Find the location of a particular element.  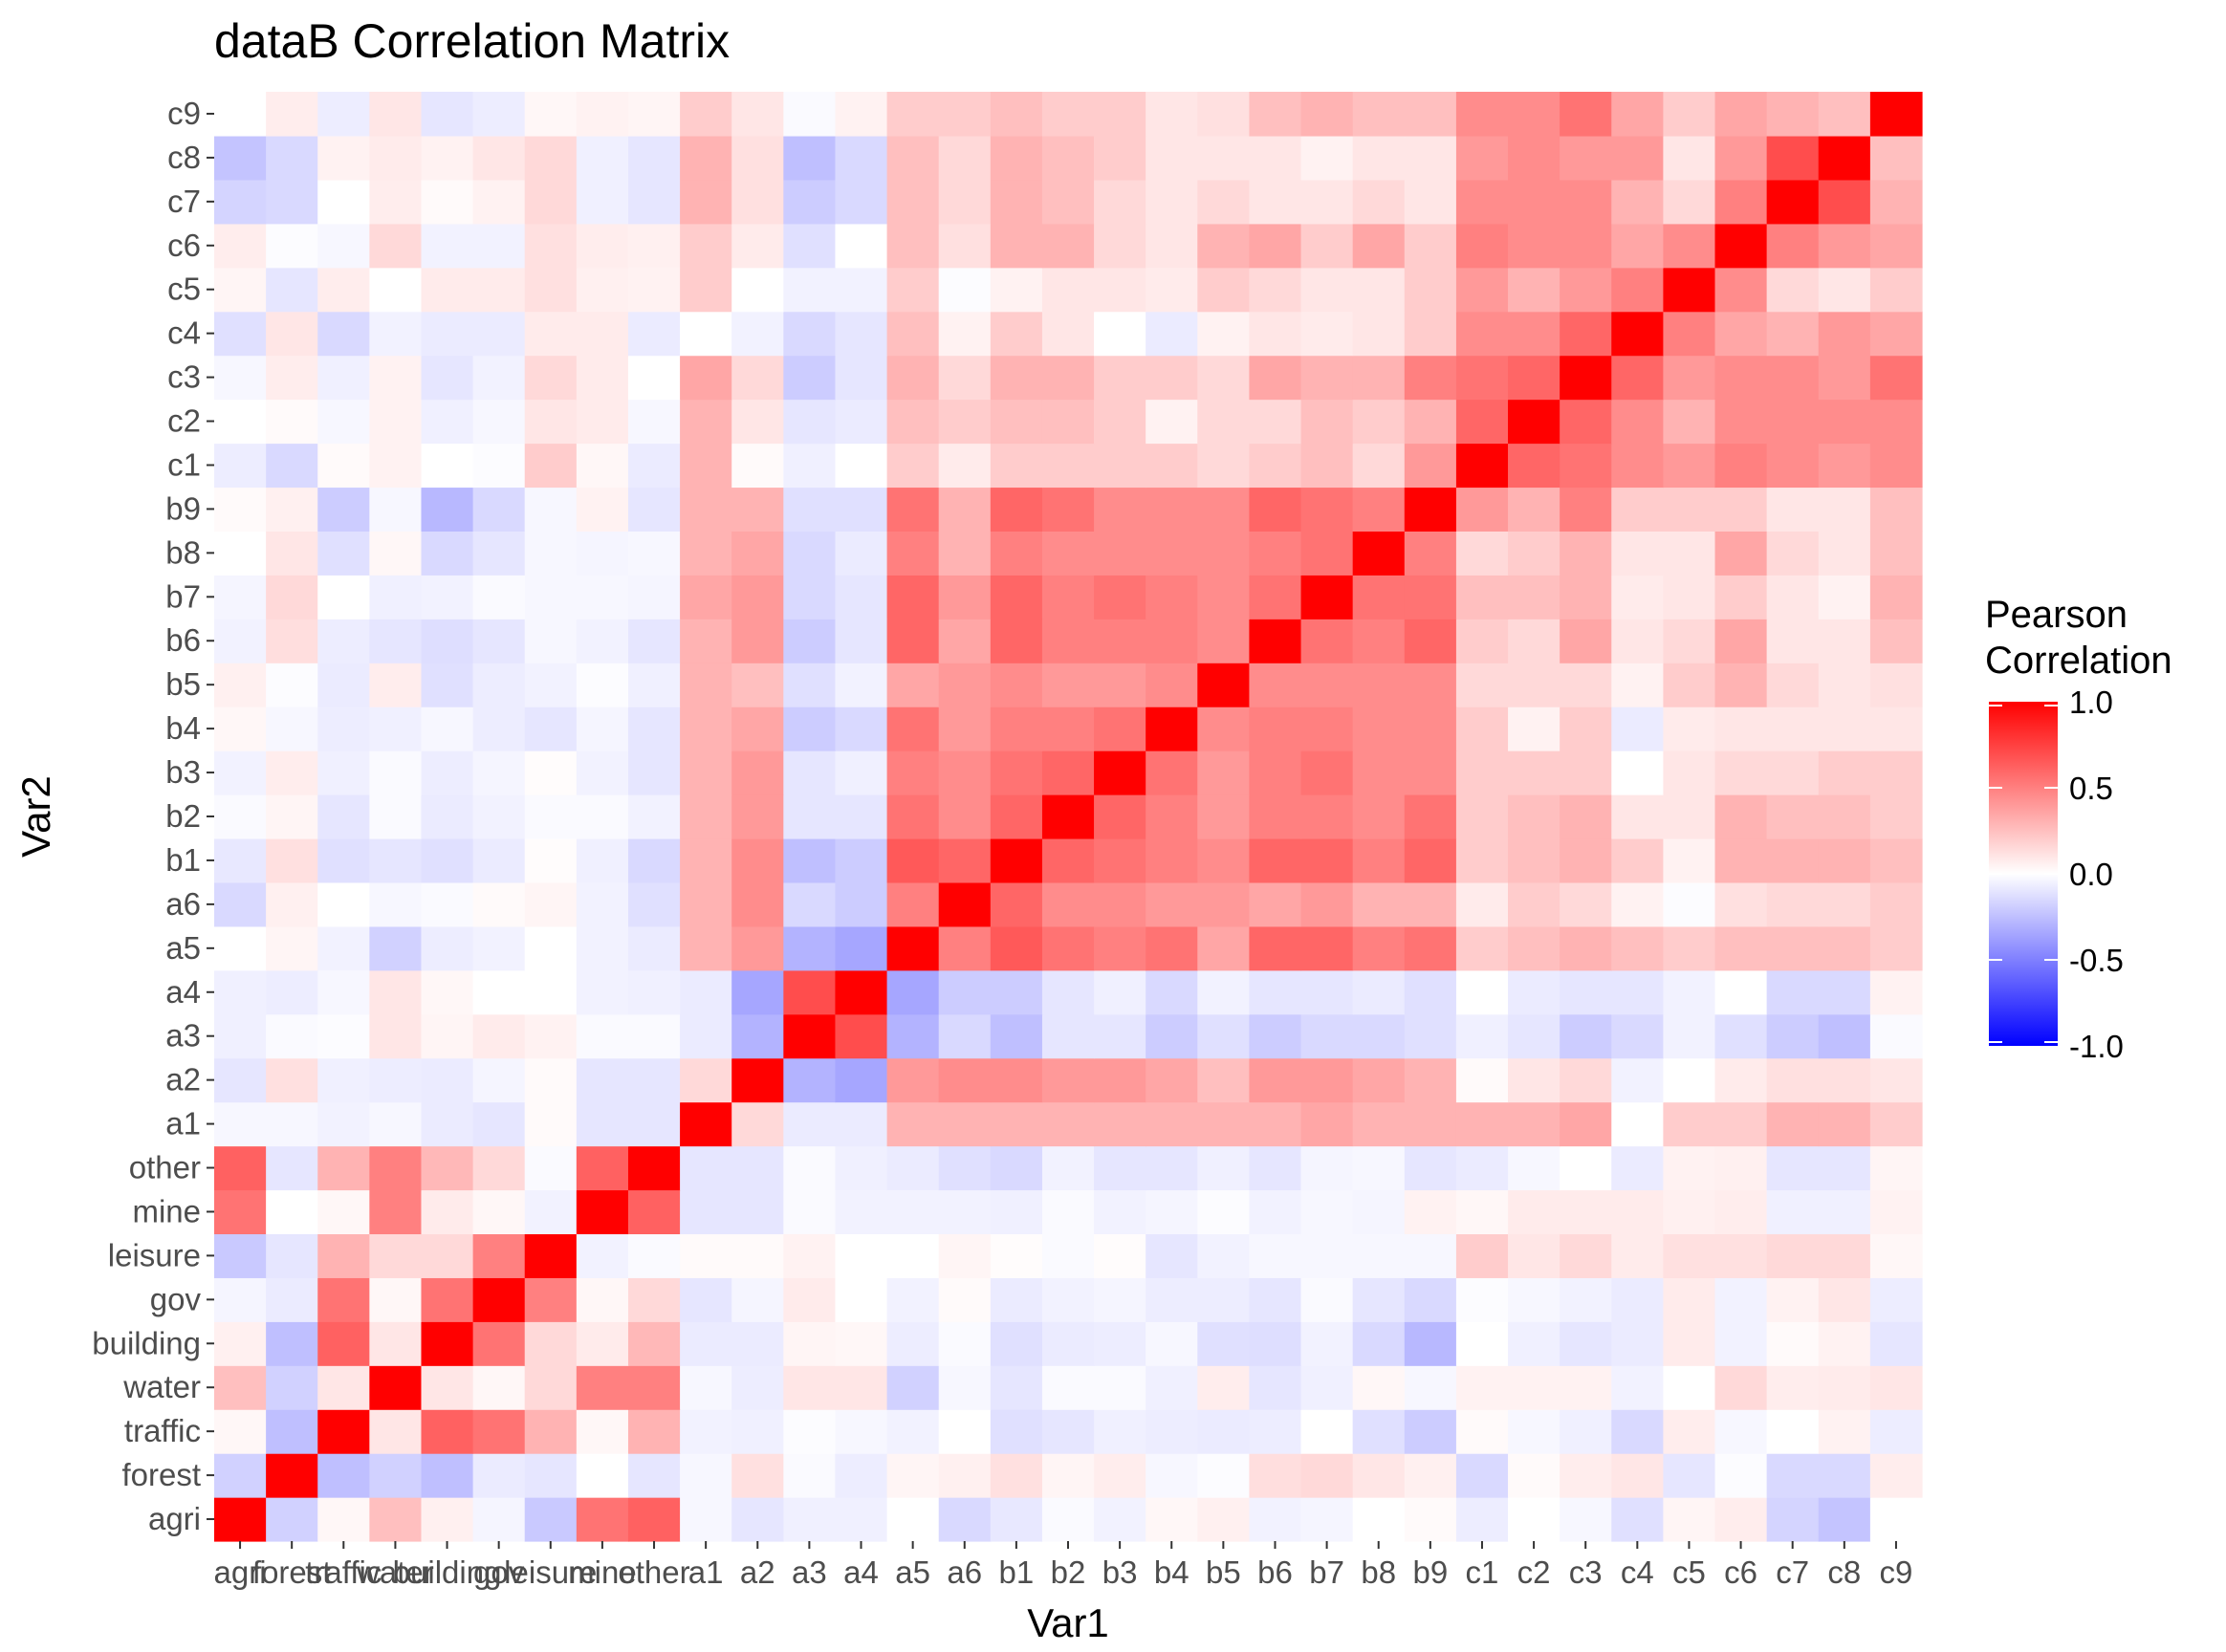

heatmap-cell-a5-c4 is located at coordinates (913, 334).